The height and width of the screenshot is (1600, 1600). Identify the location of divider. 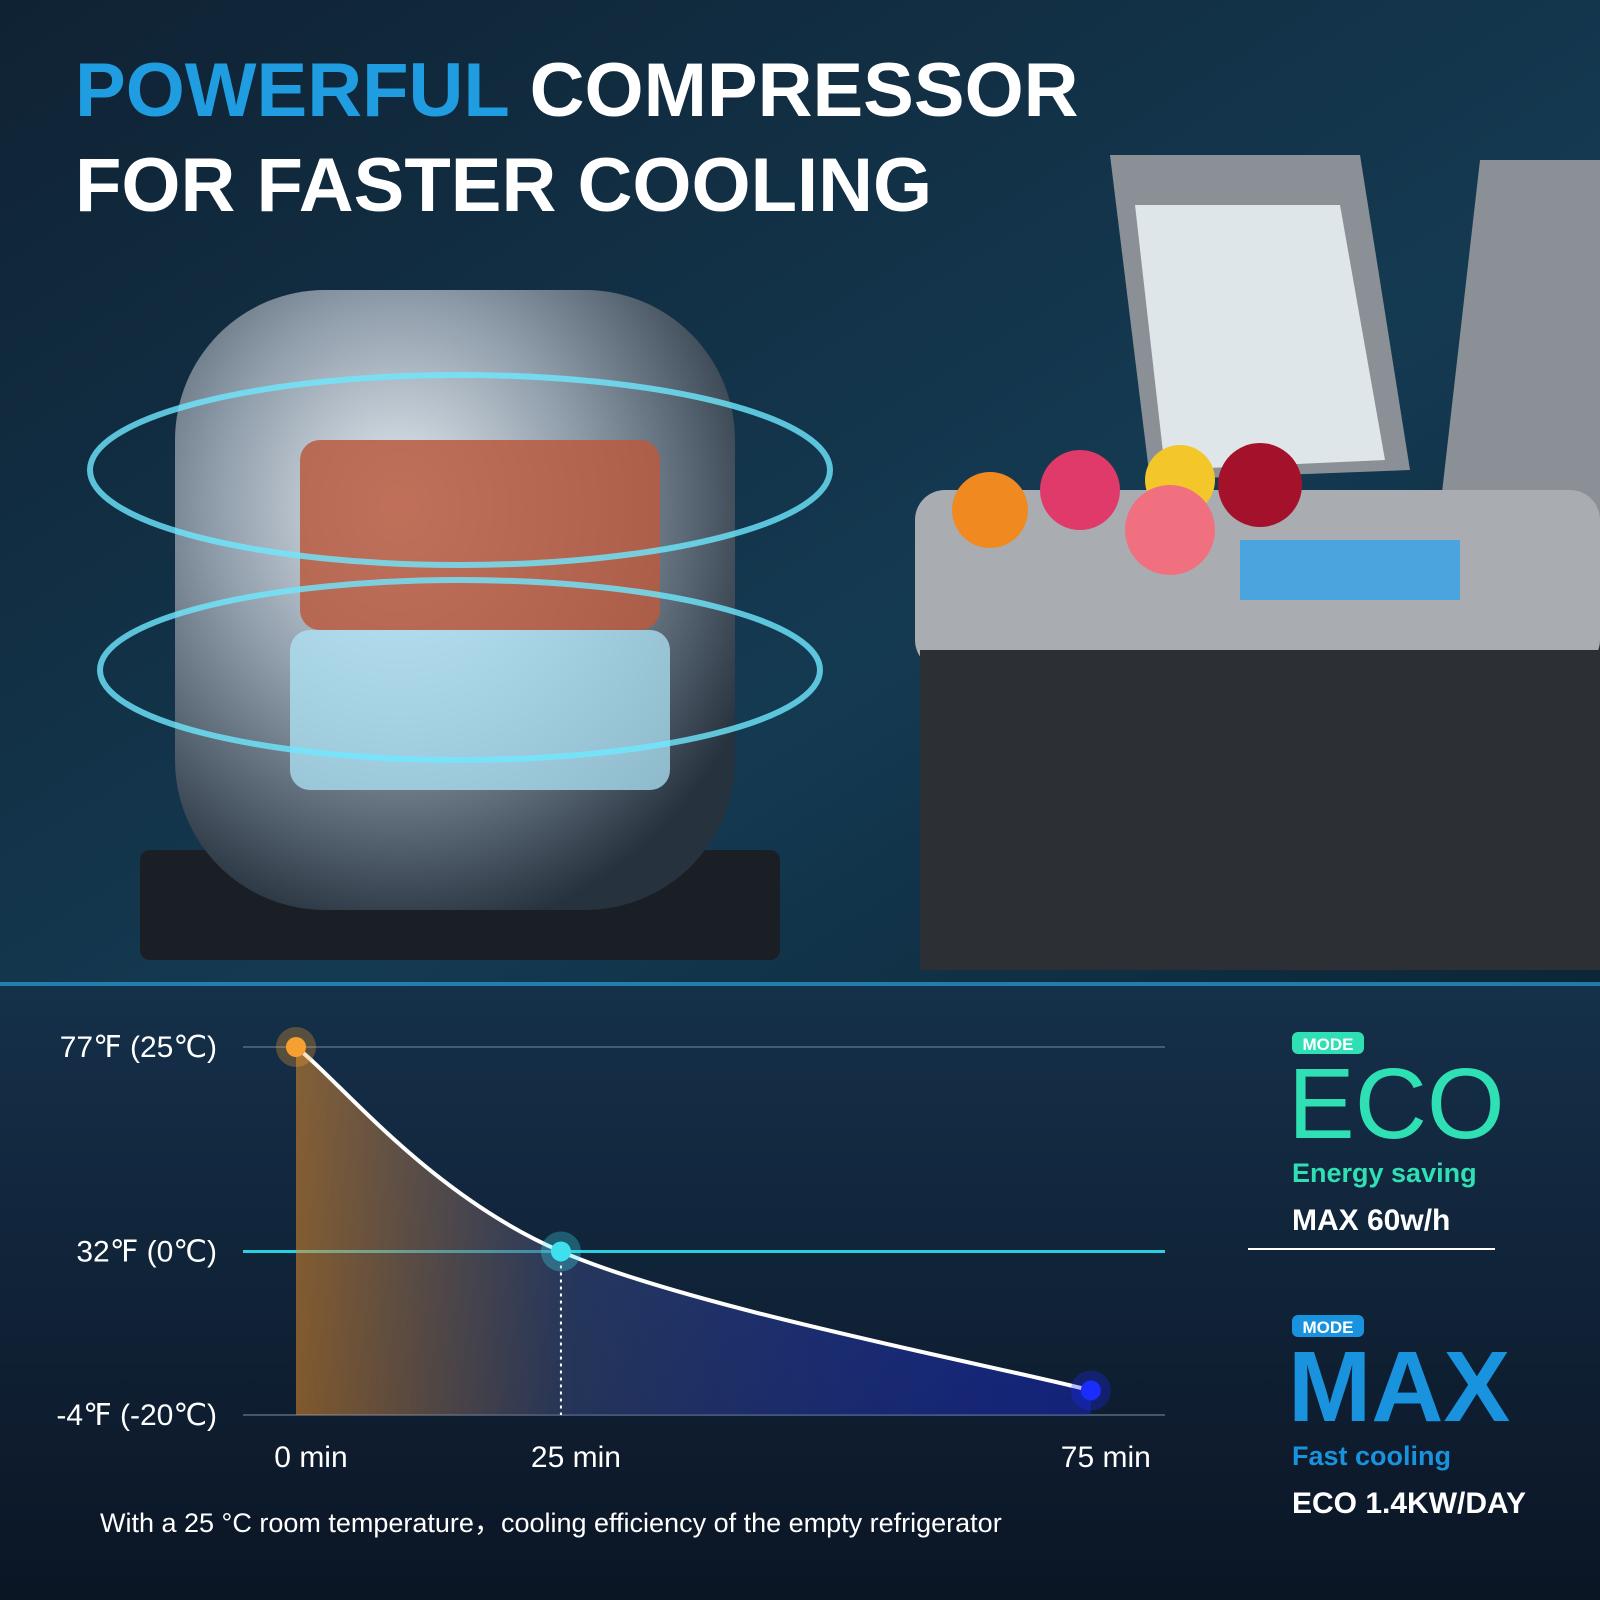
(800, 984).